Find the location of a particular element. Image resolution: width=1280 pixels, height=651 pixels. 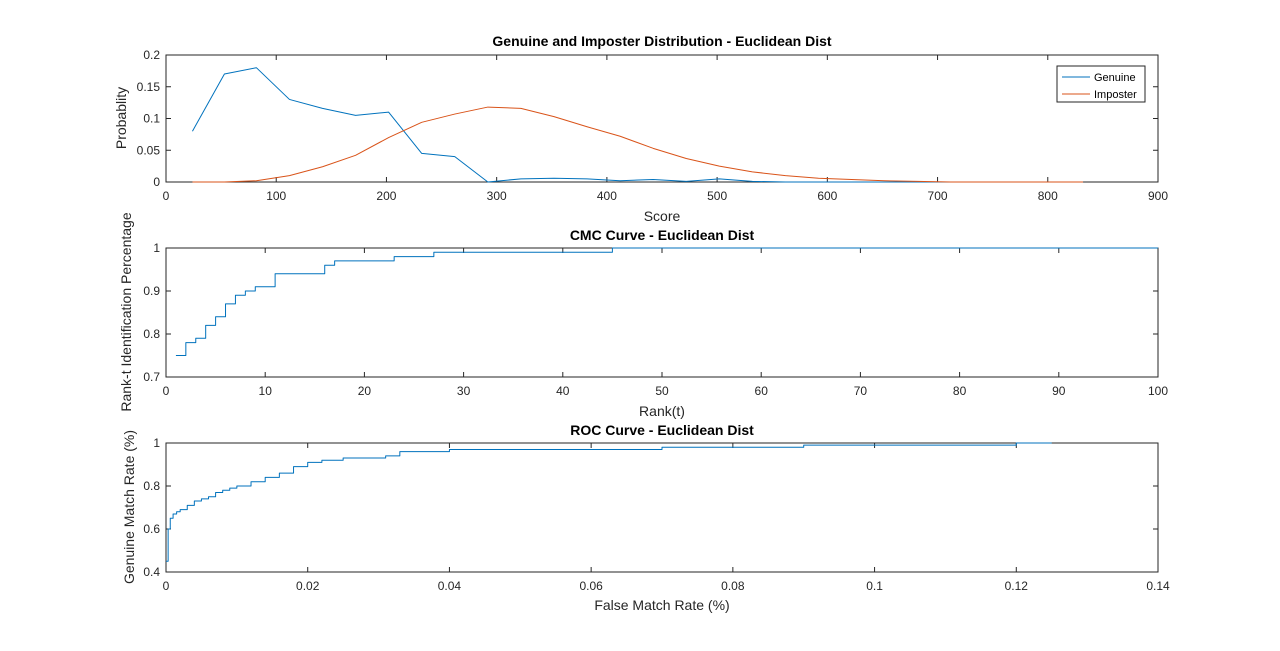

roc-ytick-label: 0.4 is located at coordinates (151, 572).